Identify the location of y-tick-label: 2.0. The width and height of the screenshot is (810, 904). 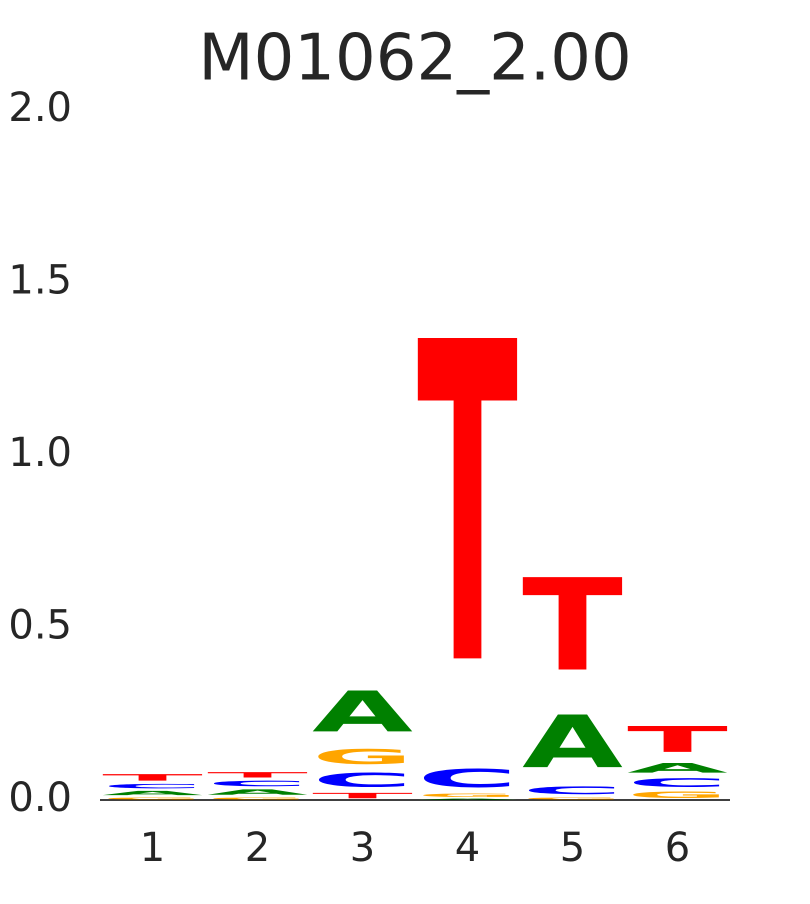
(40, 108).